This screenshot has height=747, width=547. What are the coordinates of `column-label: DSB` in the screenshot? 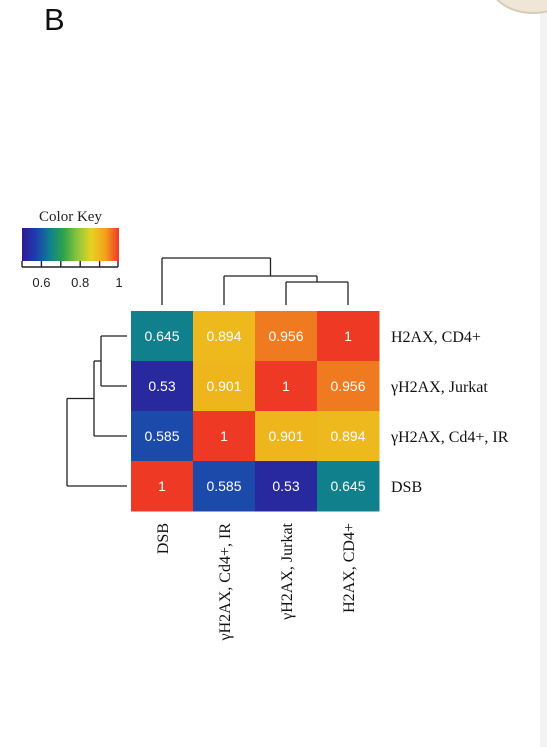 It's located at (163, 538).